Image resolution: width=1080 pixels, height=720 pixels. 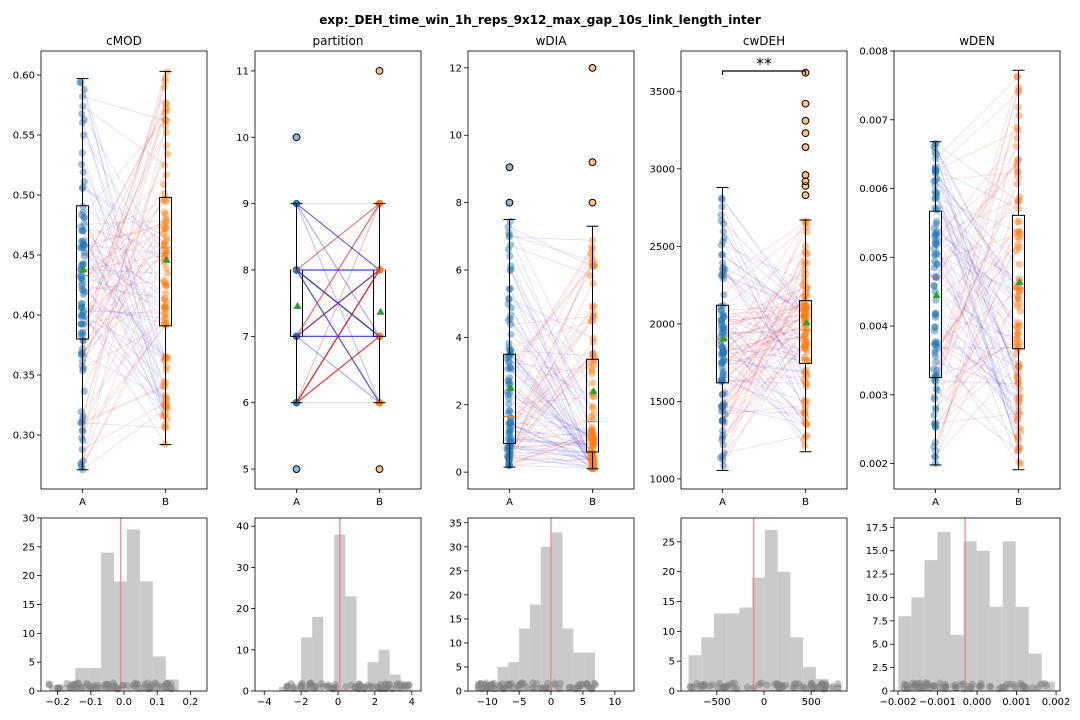 I want to click on y-tick-label: 0.006, so click(x=873, y=189).